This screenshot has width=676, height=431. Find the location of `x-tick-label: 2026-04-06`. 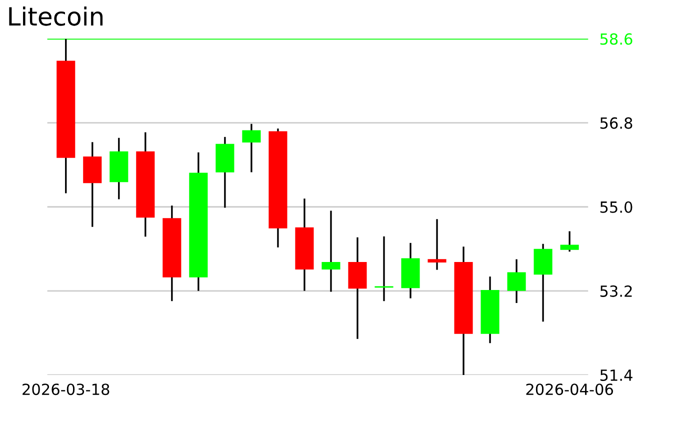

x-tick-label: 2026-04-06 is located at coordinates (569, 390).